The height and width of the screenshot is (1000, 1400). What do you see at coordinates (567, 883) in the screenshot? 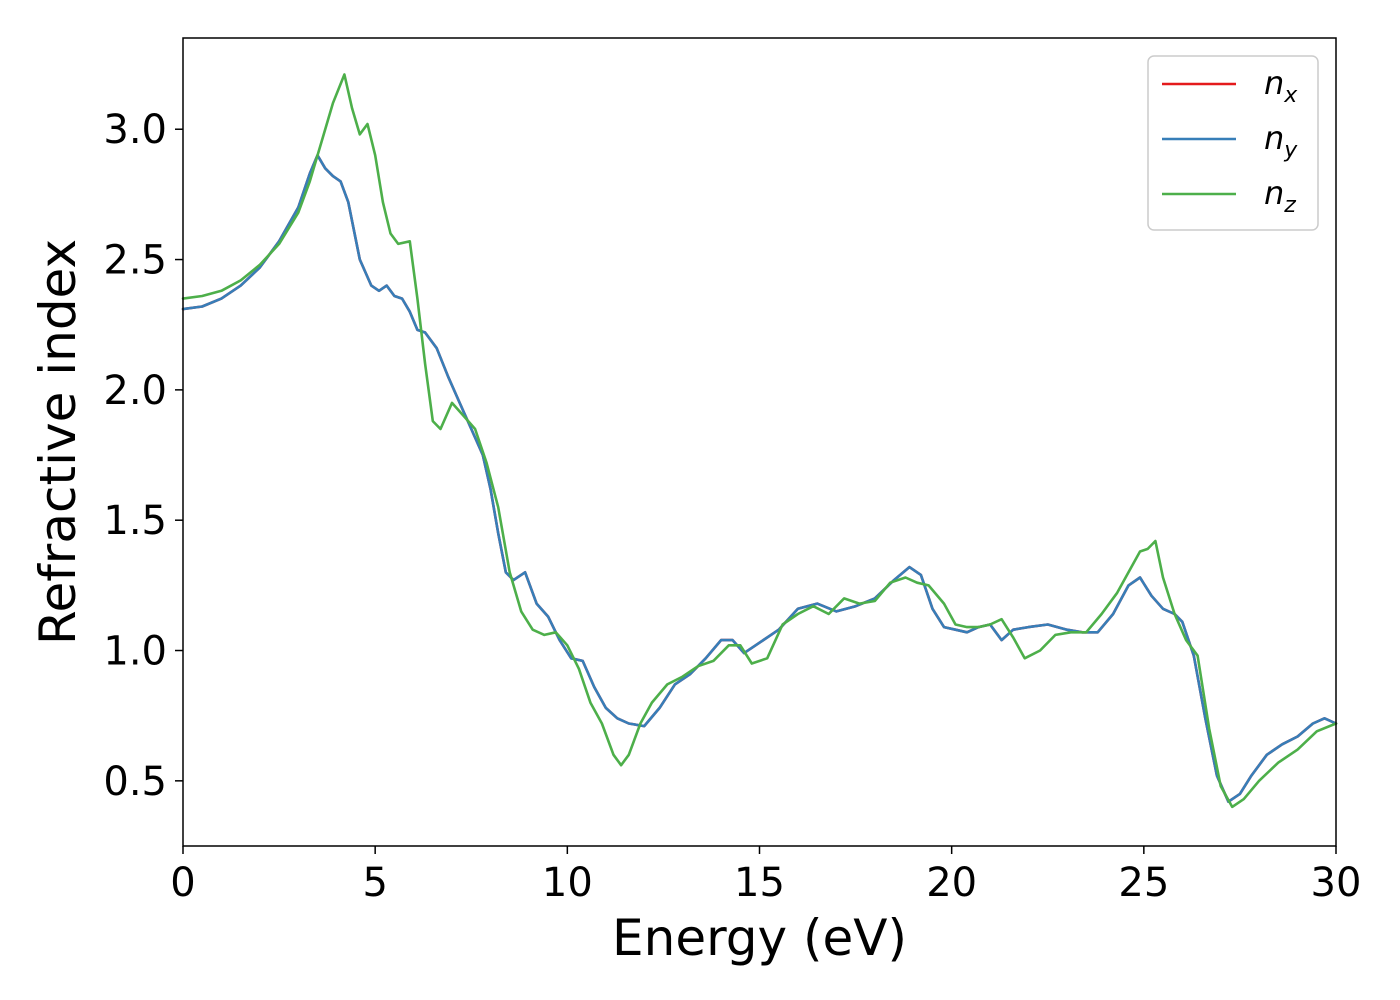
I see `x-tick-label: 10` at bounding box center [567, 883].